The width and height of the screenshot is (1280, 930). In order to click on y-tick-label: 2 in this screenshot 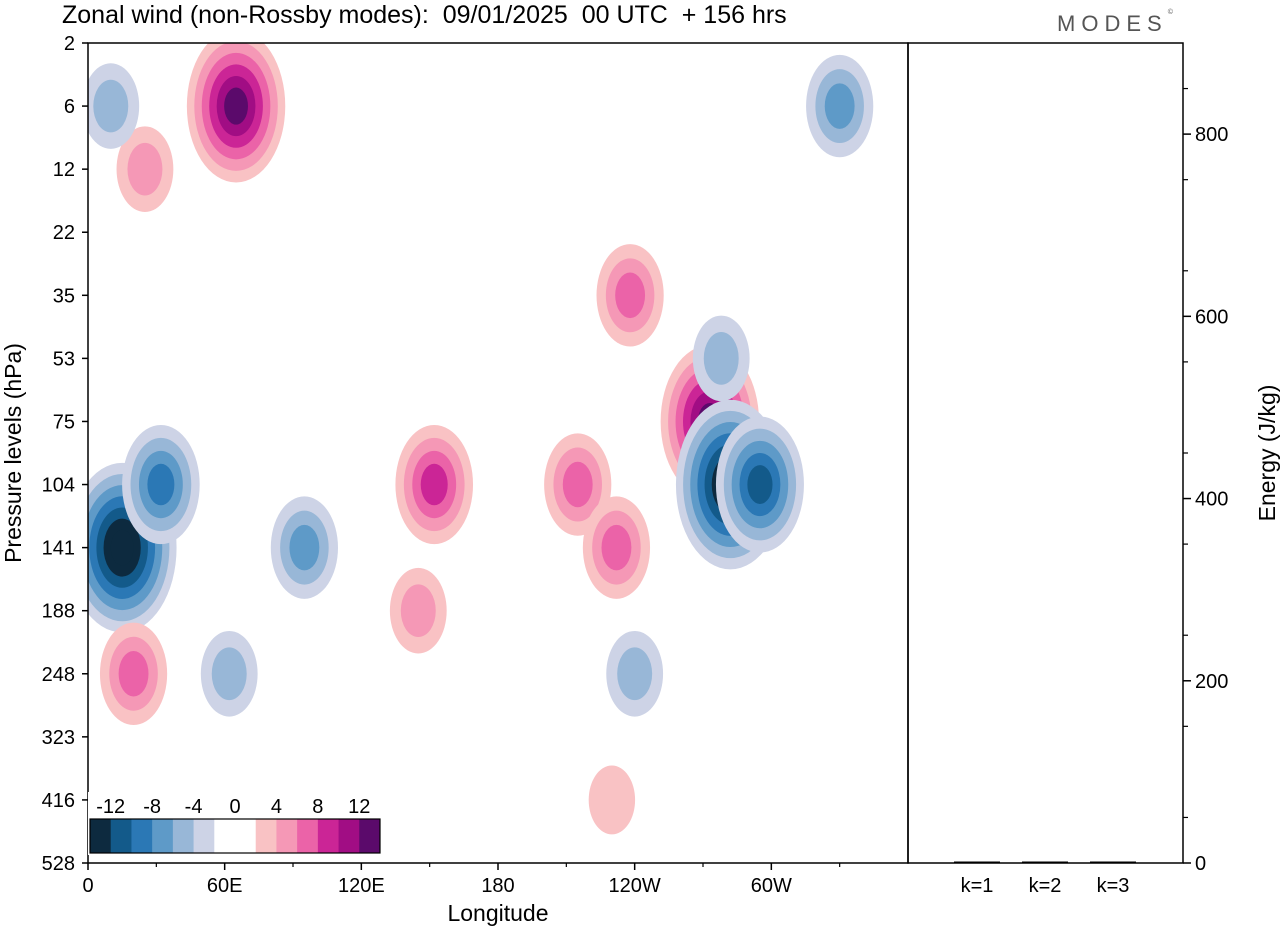, I will do `click(69, 44)`.